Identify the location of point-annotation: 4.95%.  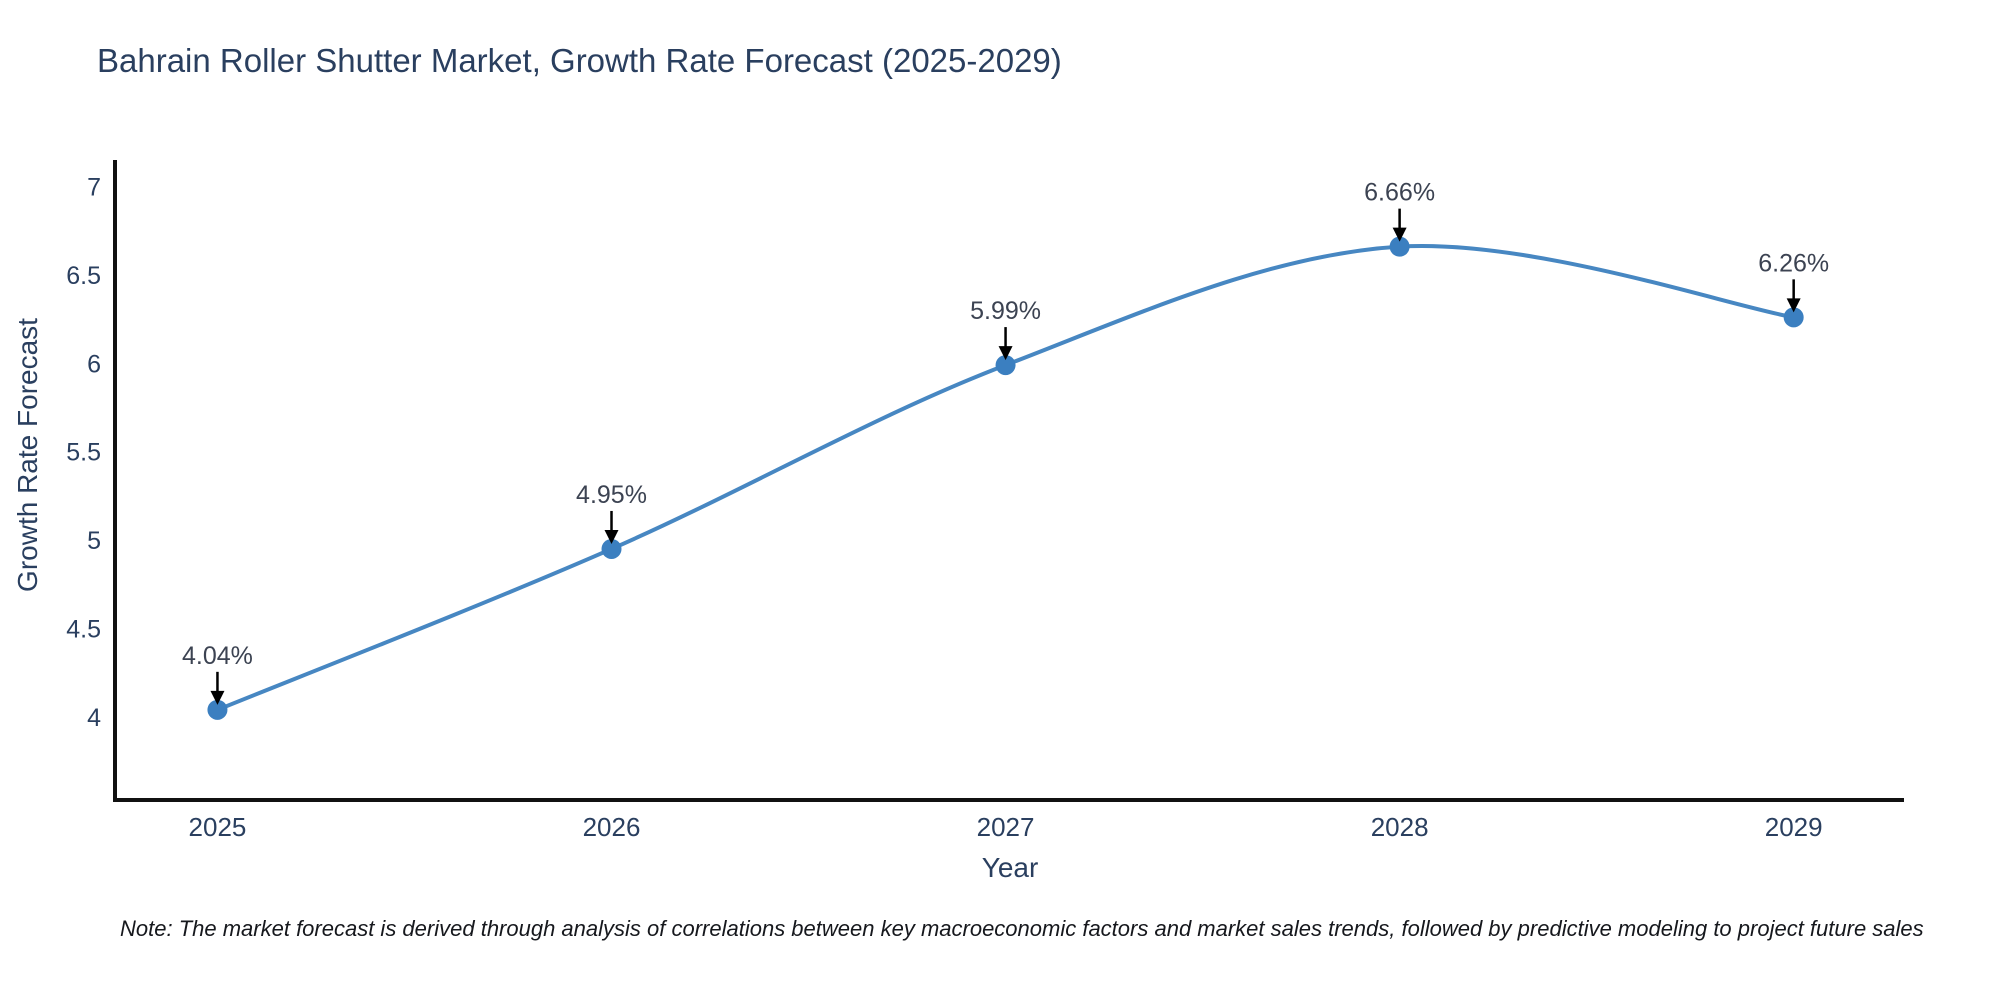
(611, 512).